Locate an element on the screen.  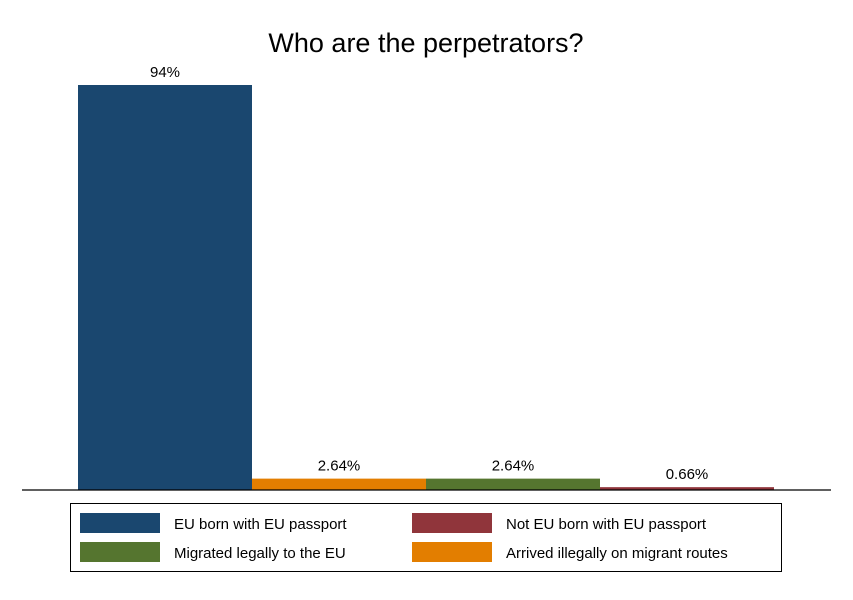
legend-label-1: EU born with EU passport is located at coordinates (260, 524).